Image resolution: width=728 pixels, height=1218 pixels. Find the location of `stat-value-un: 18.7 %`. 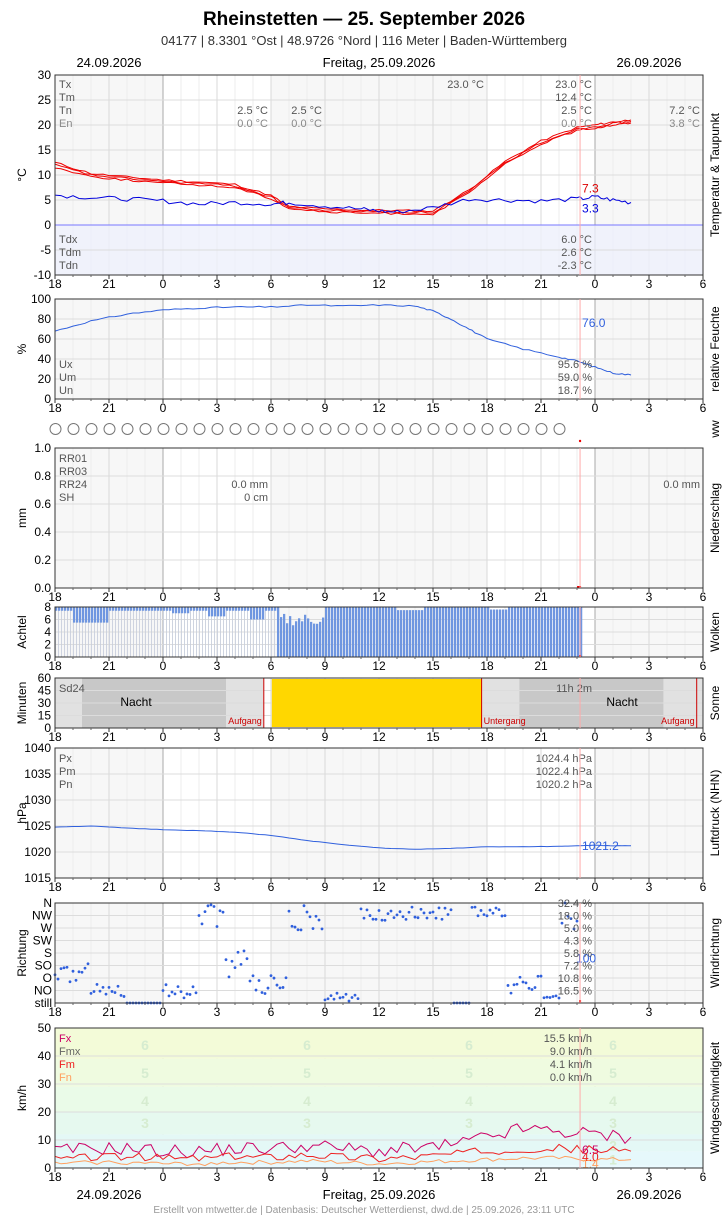

stat-value-un: 18.7 % is located at coordinates (575, 391).